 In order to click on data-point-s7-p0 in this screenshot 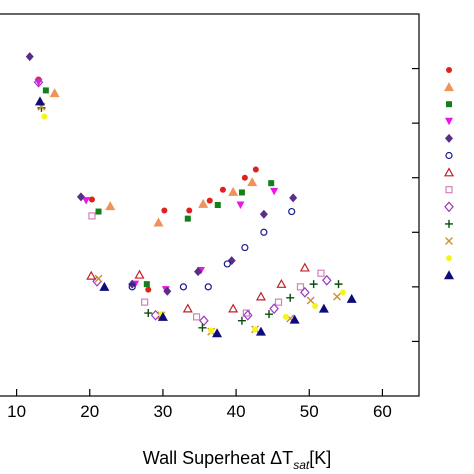, I will do `click(92, 216)`.